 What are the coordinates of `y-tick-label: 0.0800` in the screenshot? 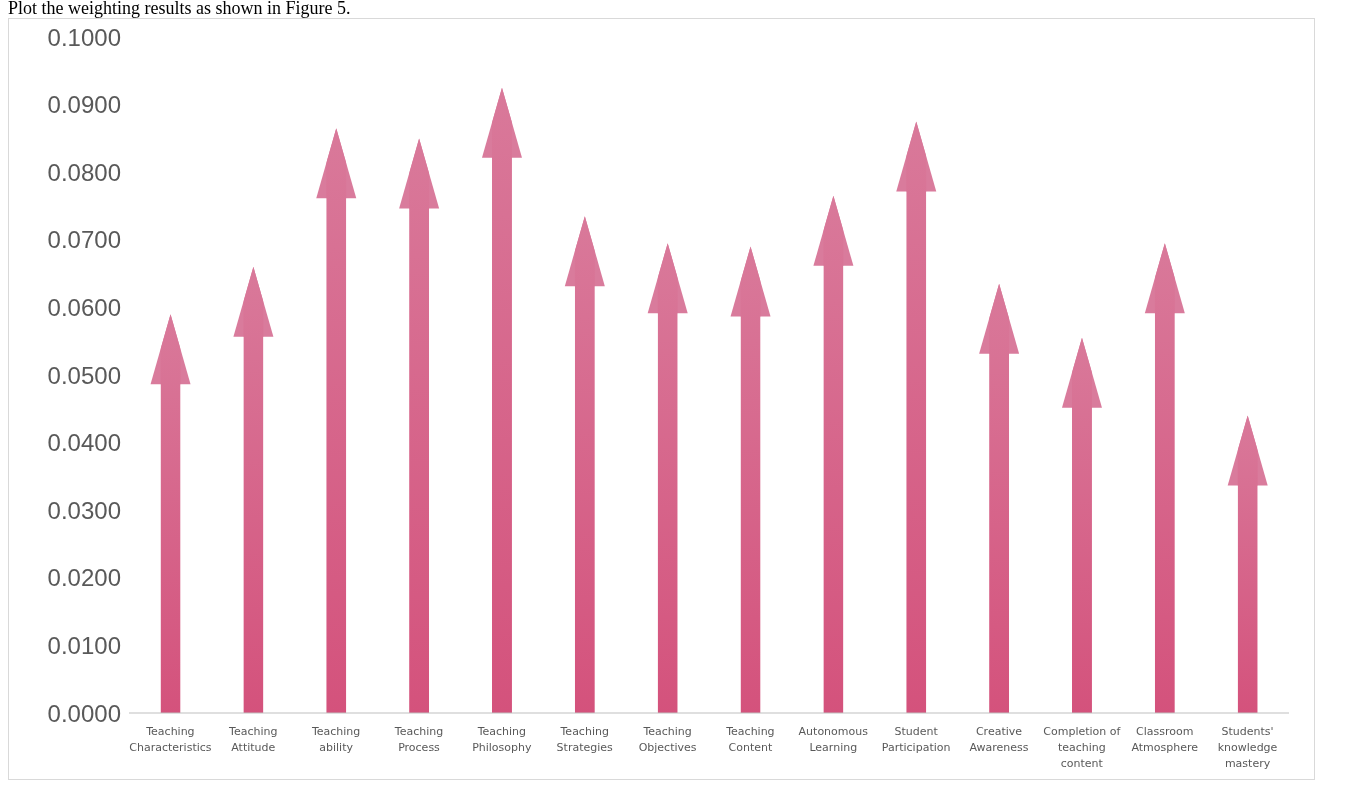 It's located at (84, 172).